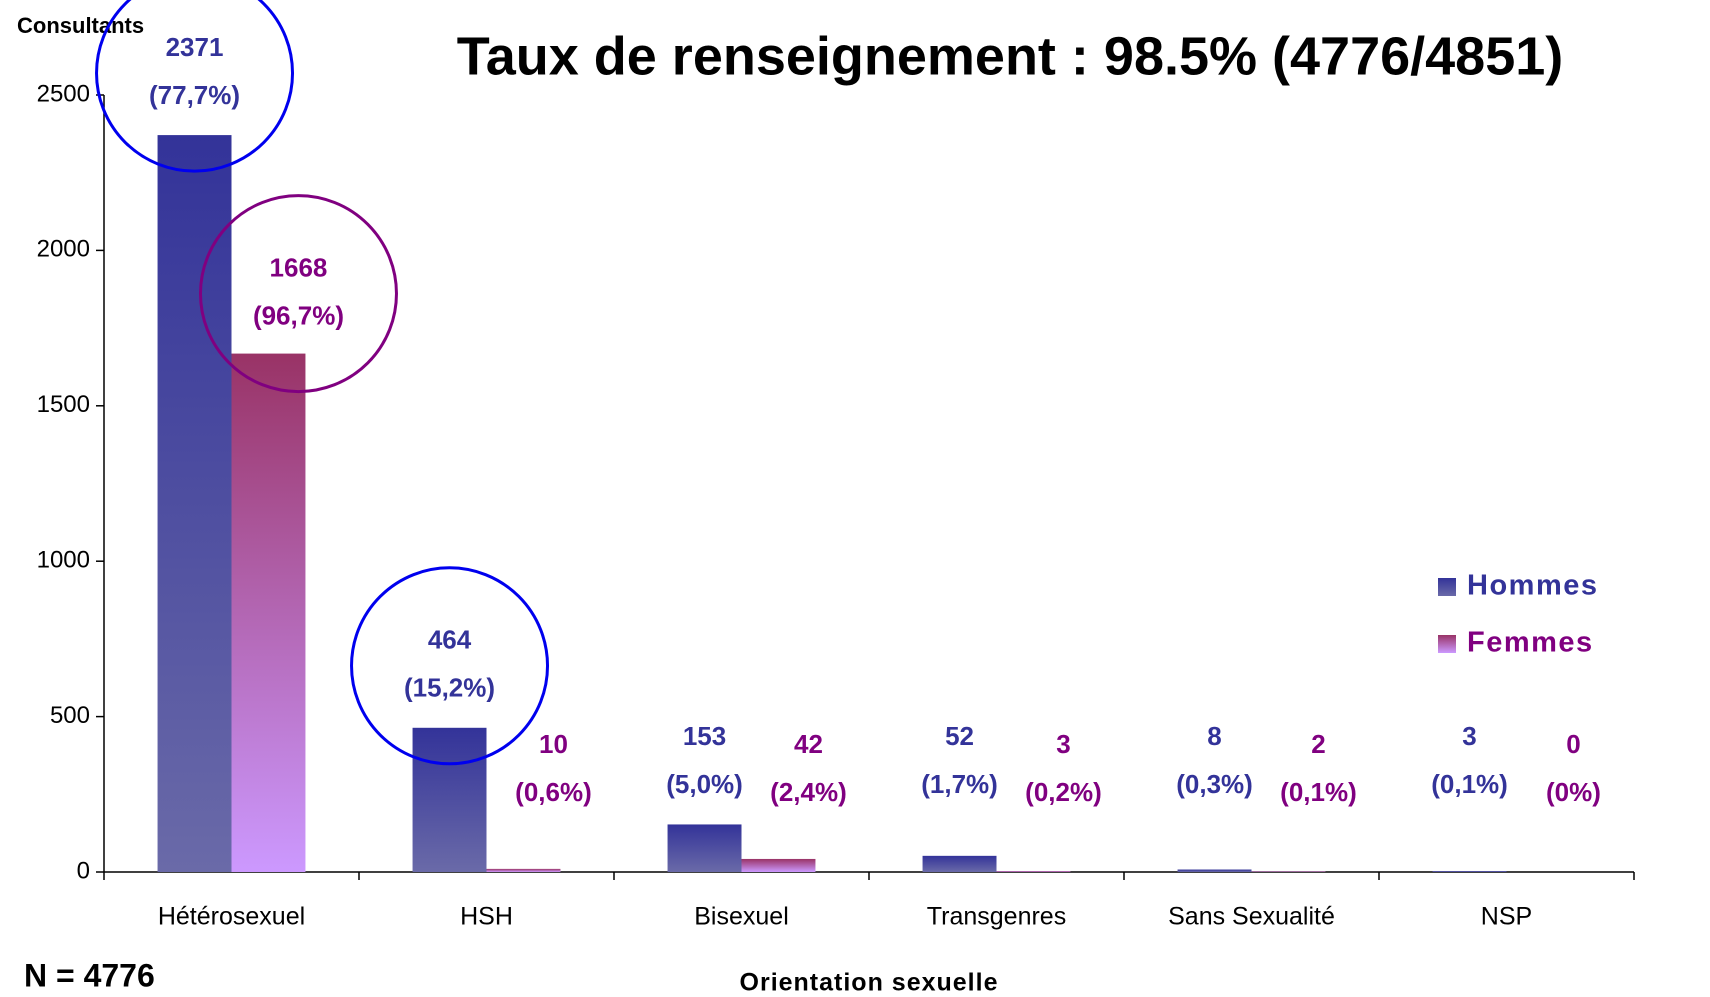 This screenshot has height=997, width=1710. I want to click on percent-label: (0%), so click(1573, 792).